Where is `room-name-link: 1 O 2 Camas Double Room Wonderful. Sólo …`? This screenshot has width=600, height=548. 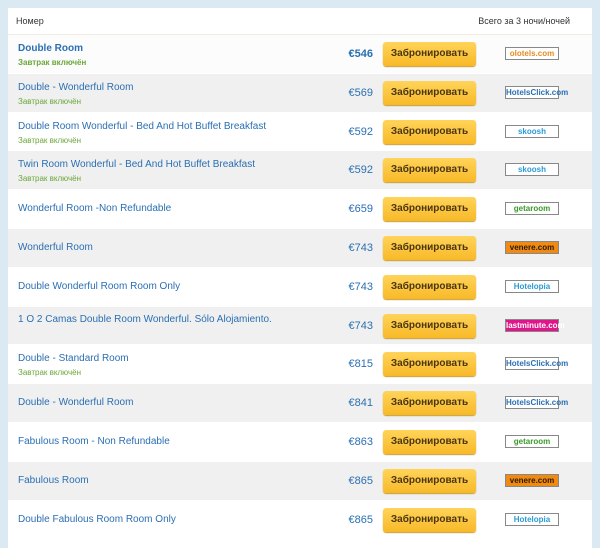 room-name-link: 1 O 2 Camas Double Room Wonderful. Sólo … is located at coordinates (168, 320).